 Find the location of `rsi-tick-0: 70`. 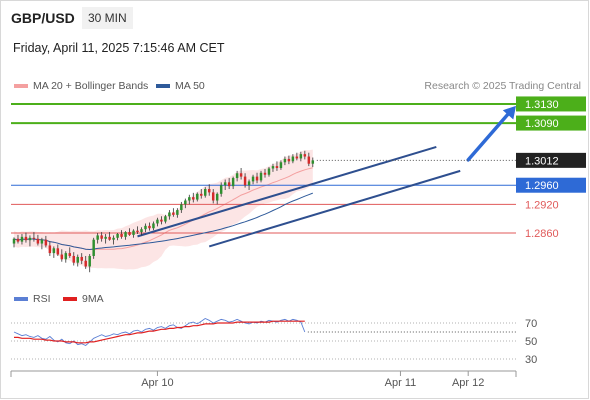

rsi-tick-0: 70 is located at coordinates (531, 324).